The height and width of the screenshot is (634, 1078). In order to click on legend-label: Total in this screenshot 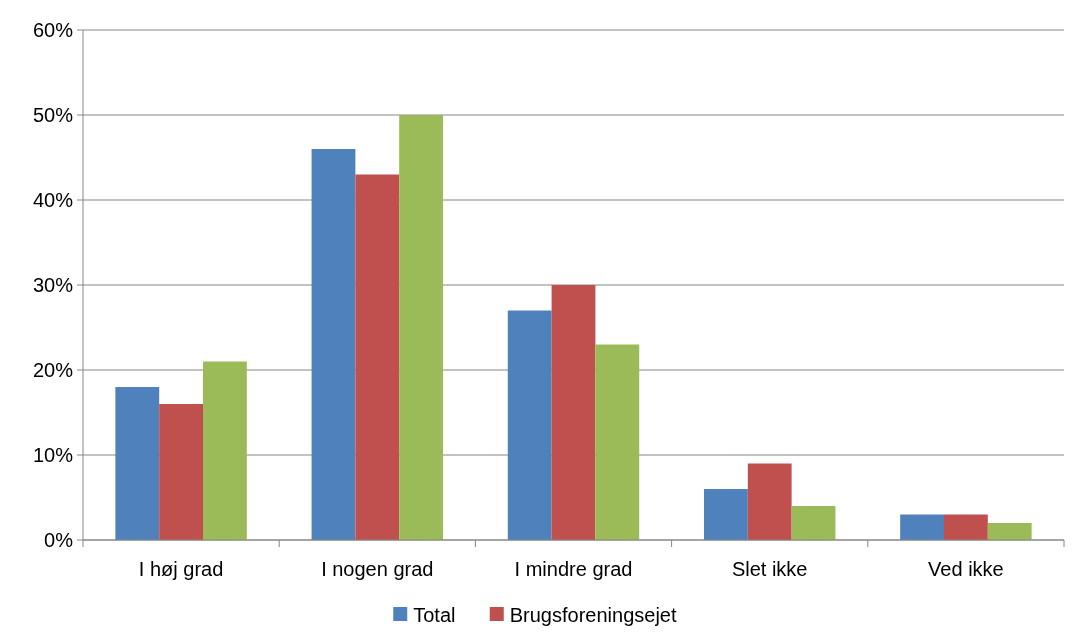, I will do `click(434, 615)`.